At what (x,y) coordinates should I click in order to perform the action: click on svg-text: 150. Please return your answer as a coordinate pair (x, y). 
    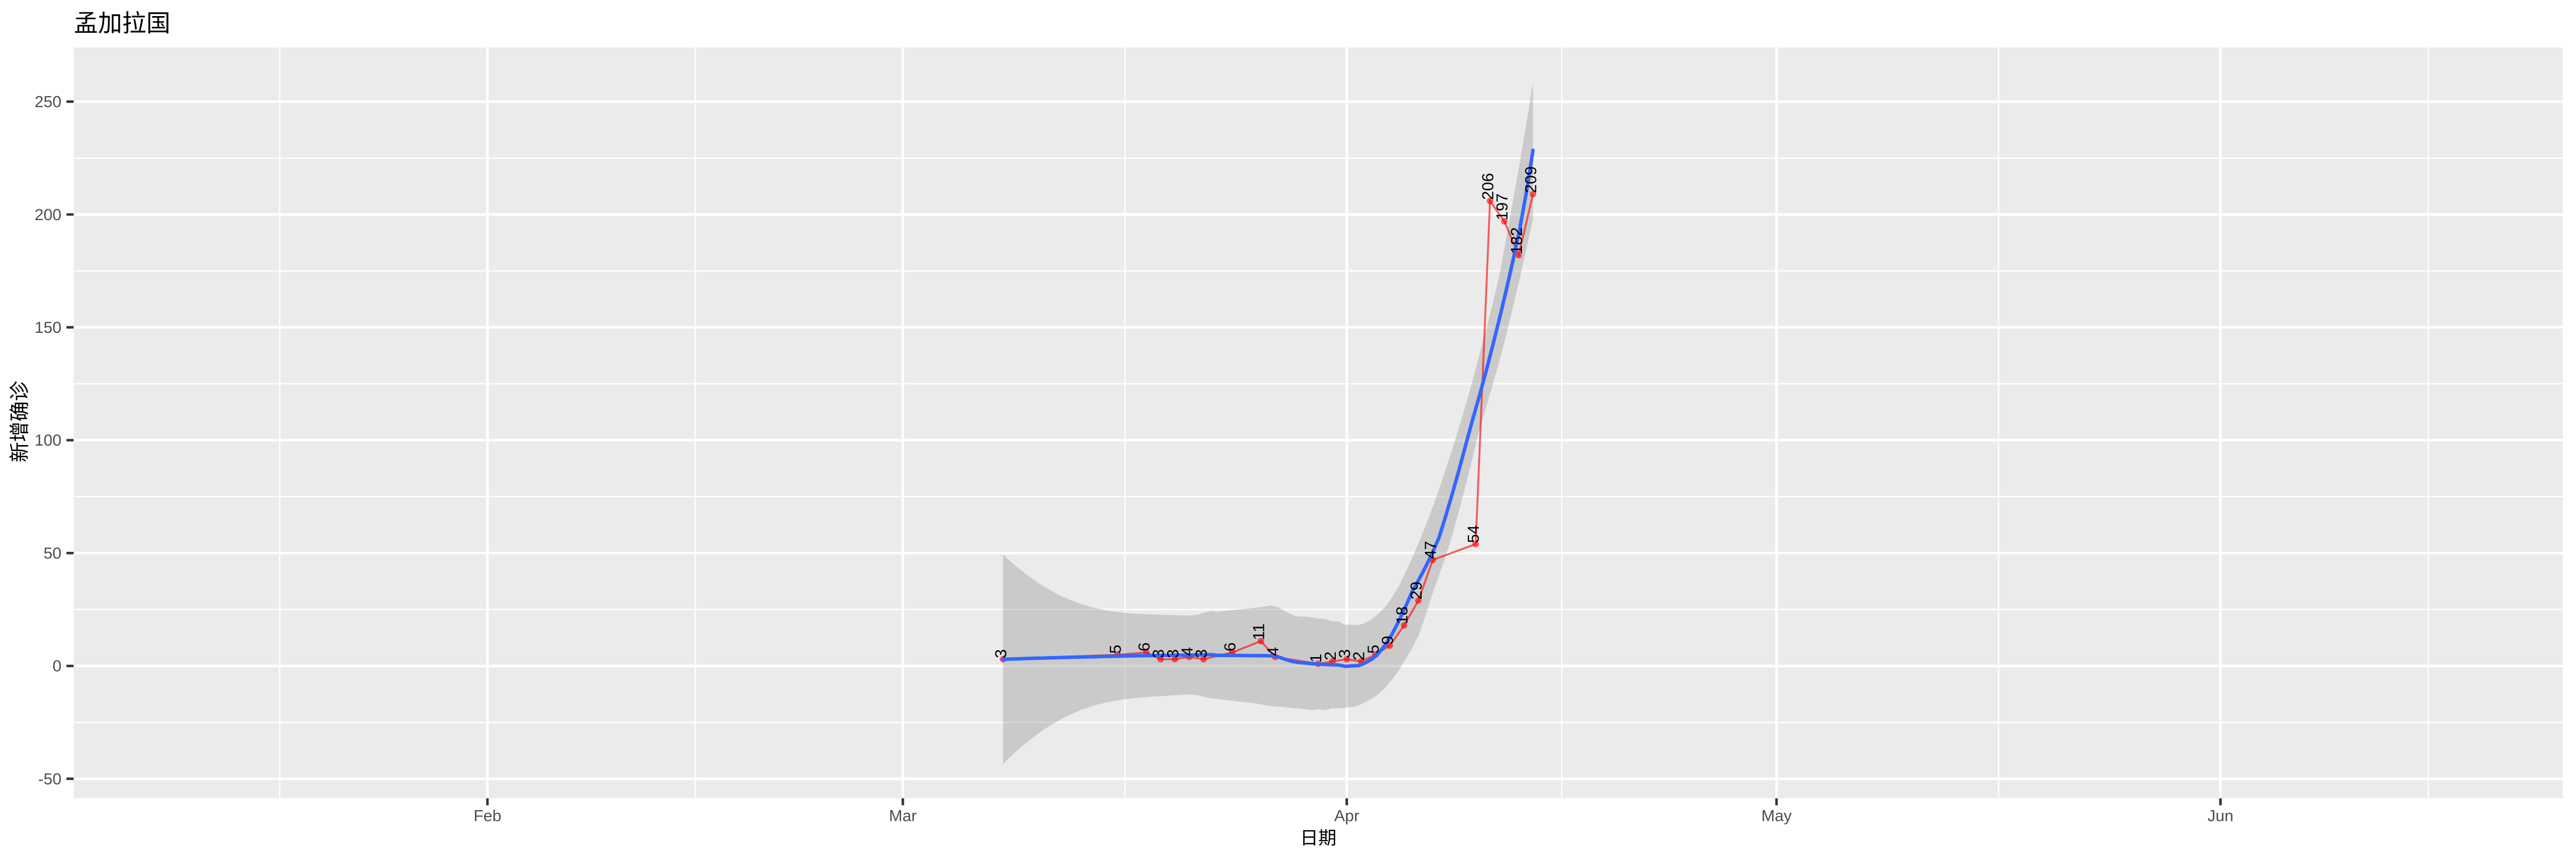
    Looking at the image, I should click on (47, 328).